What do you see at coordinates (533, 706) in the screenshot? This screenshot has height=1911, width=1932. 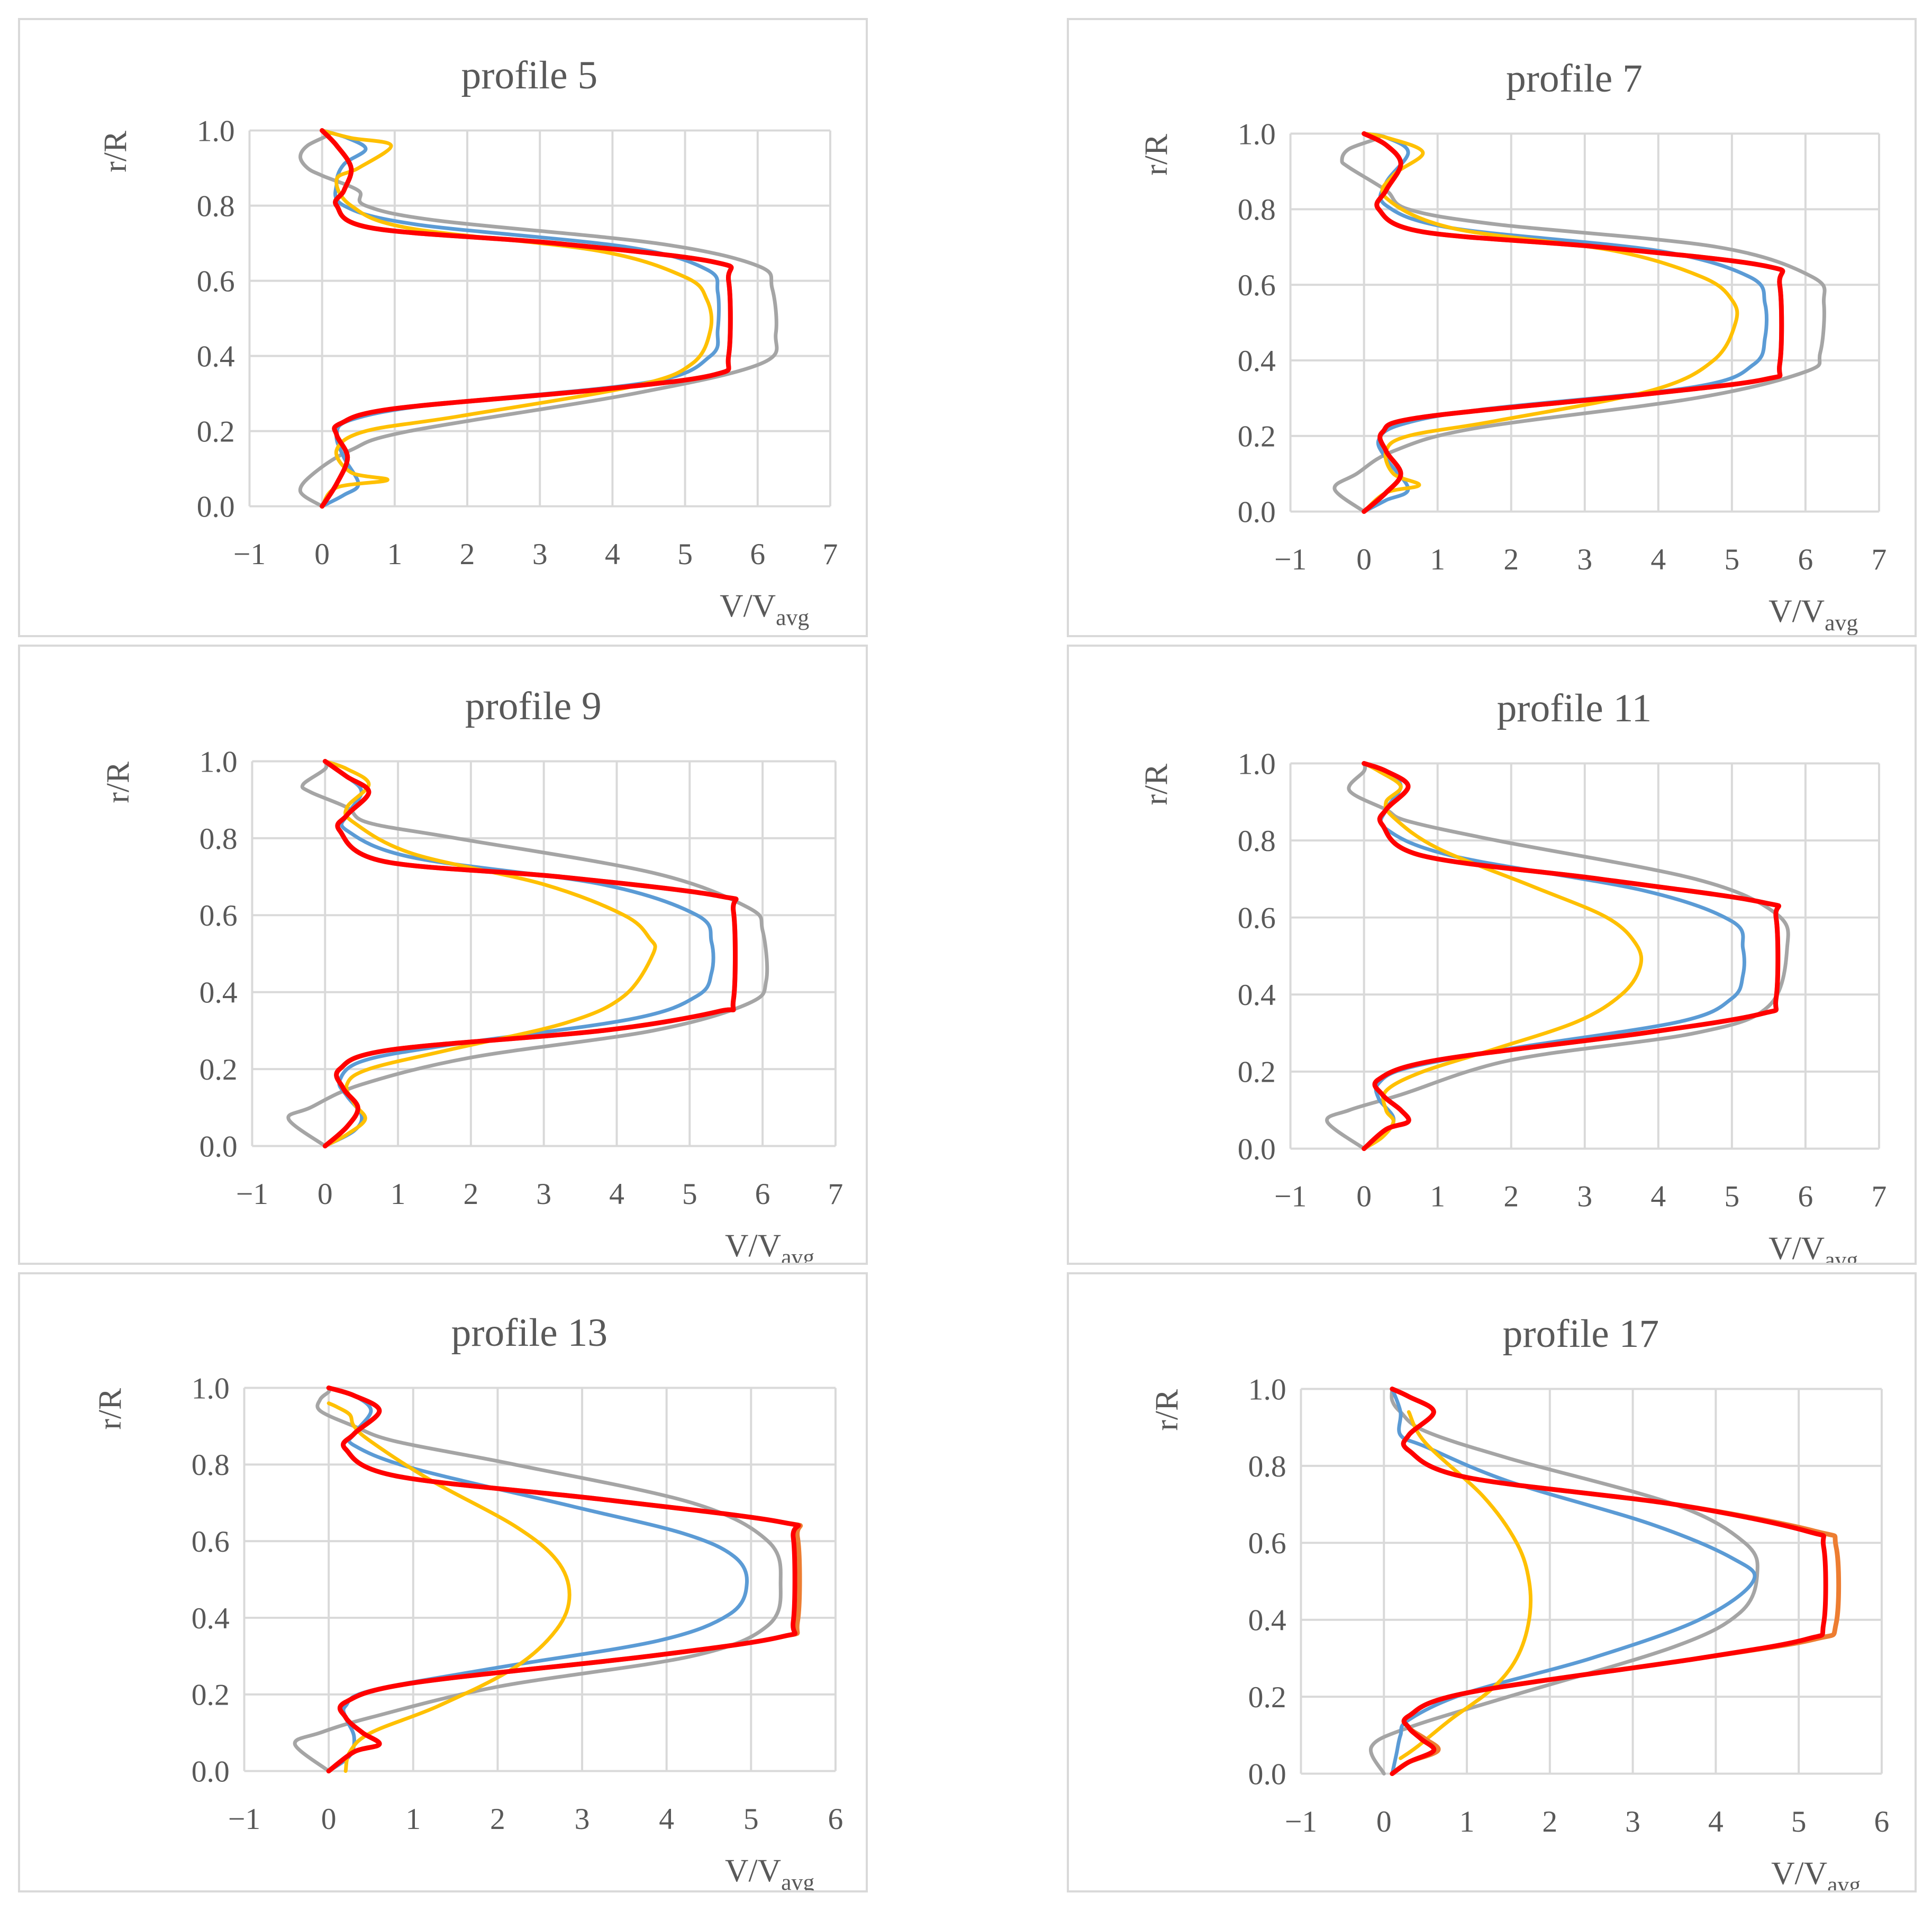 I see `chart-title: profile 9` at bounding box center [533, 706].